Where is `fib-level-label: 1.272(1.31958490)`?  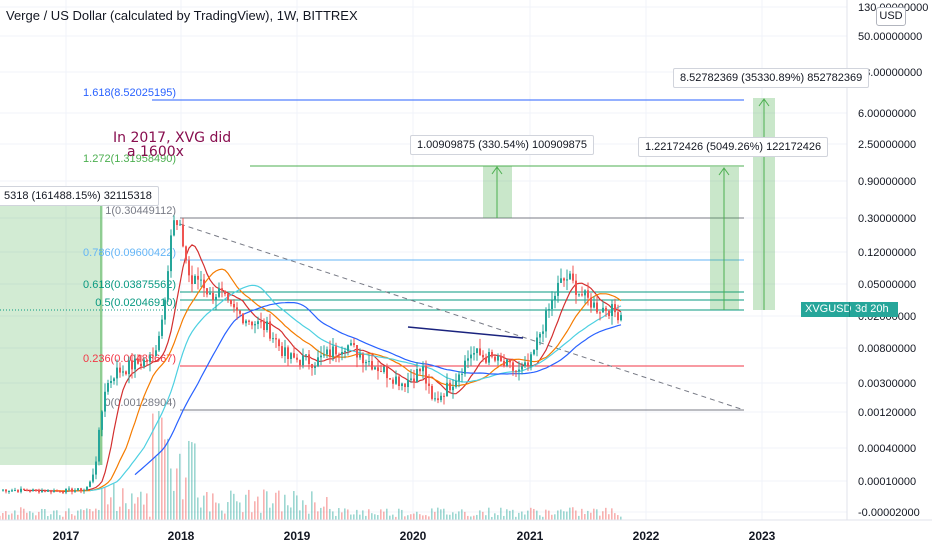
fib-level-label: 1.272(1.31958490) is located at coordinates (129, 159).